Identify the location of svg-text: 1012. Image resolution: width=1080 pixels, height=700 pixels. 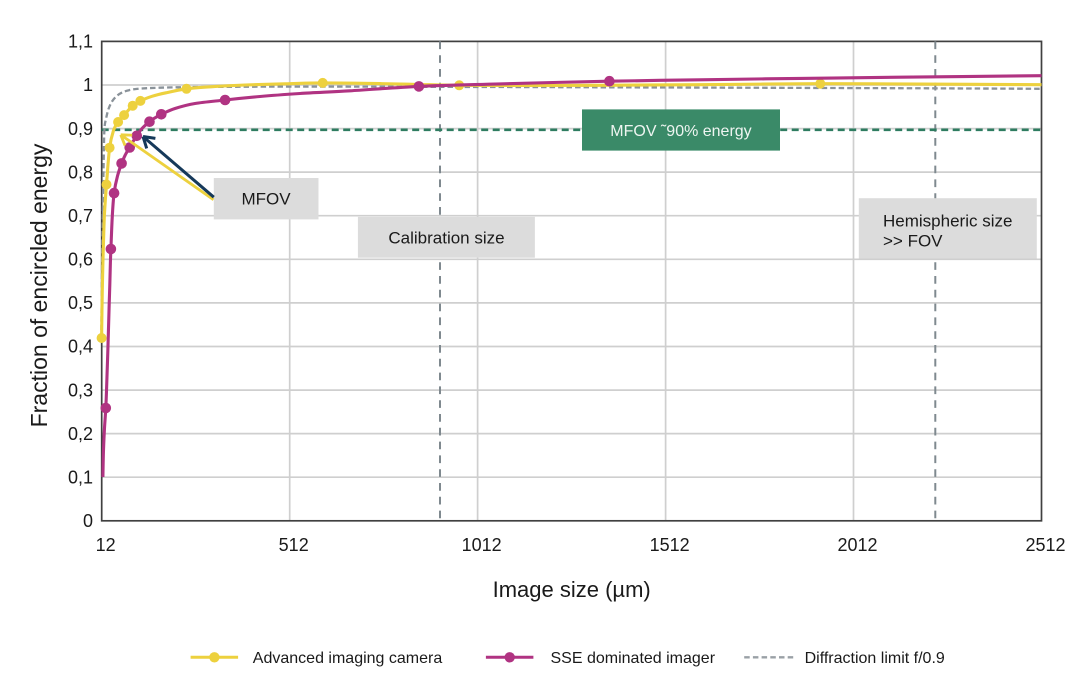
(482, 545).